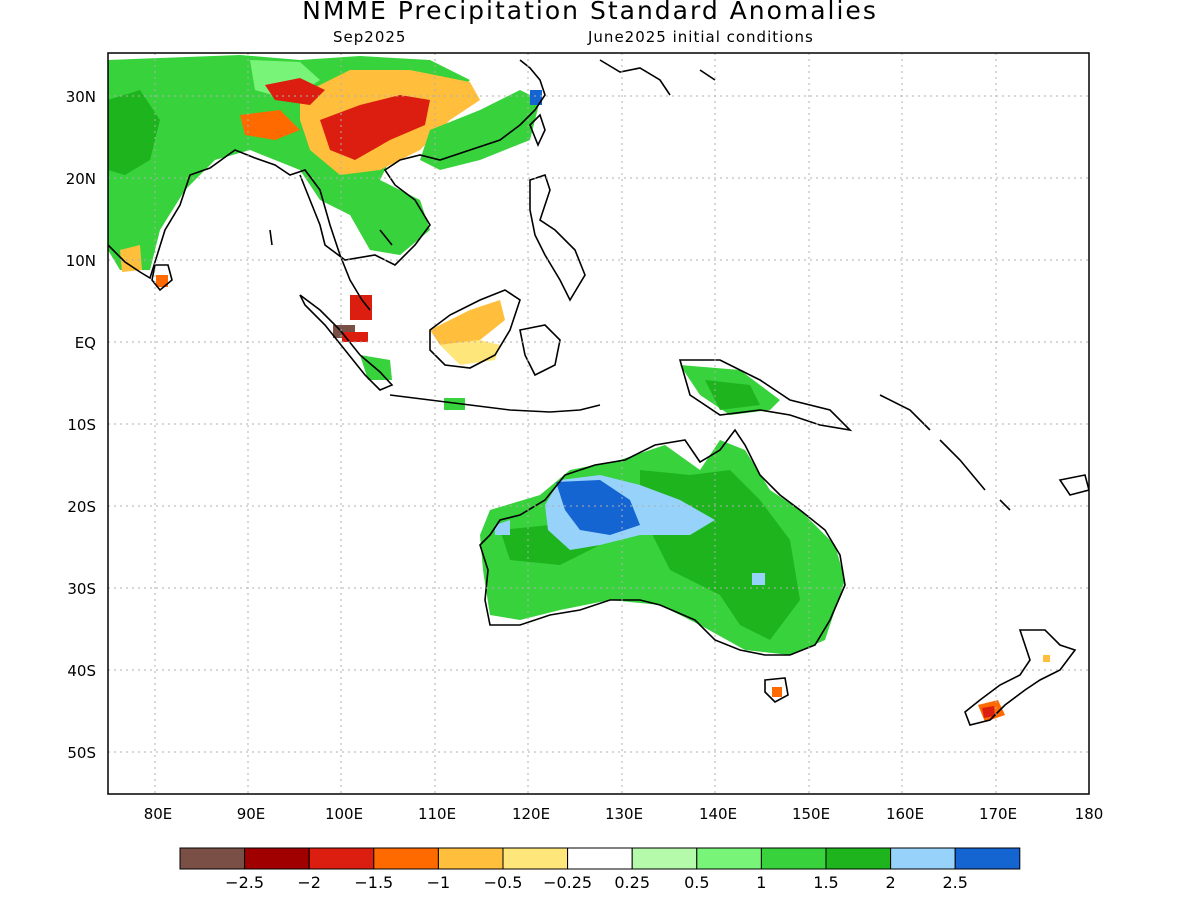 The width and height of the screenshot is (1200, 900). Describe the element at coordinates (825, 882) in the screenshot. I see `colorbar-label: 1.5` at that location.